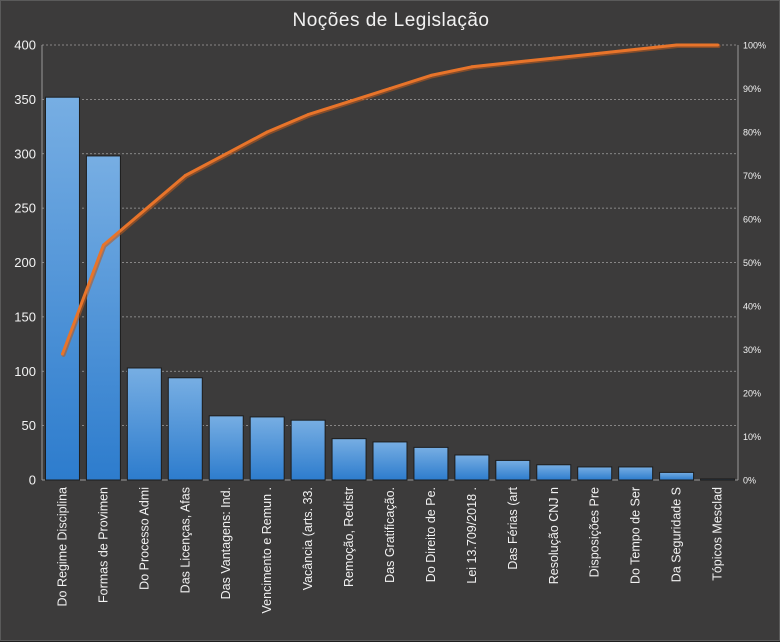 This screenshot has width=780, height=642. What do you see at coordinates (25, 316) in the screenshot?
I see `left-tick-label: 150` at bounding box center [25, 316].